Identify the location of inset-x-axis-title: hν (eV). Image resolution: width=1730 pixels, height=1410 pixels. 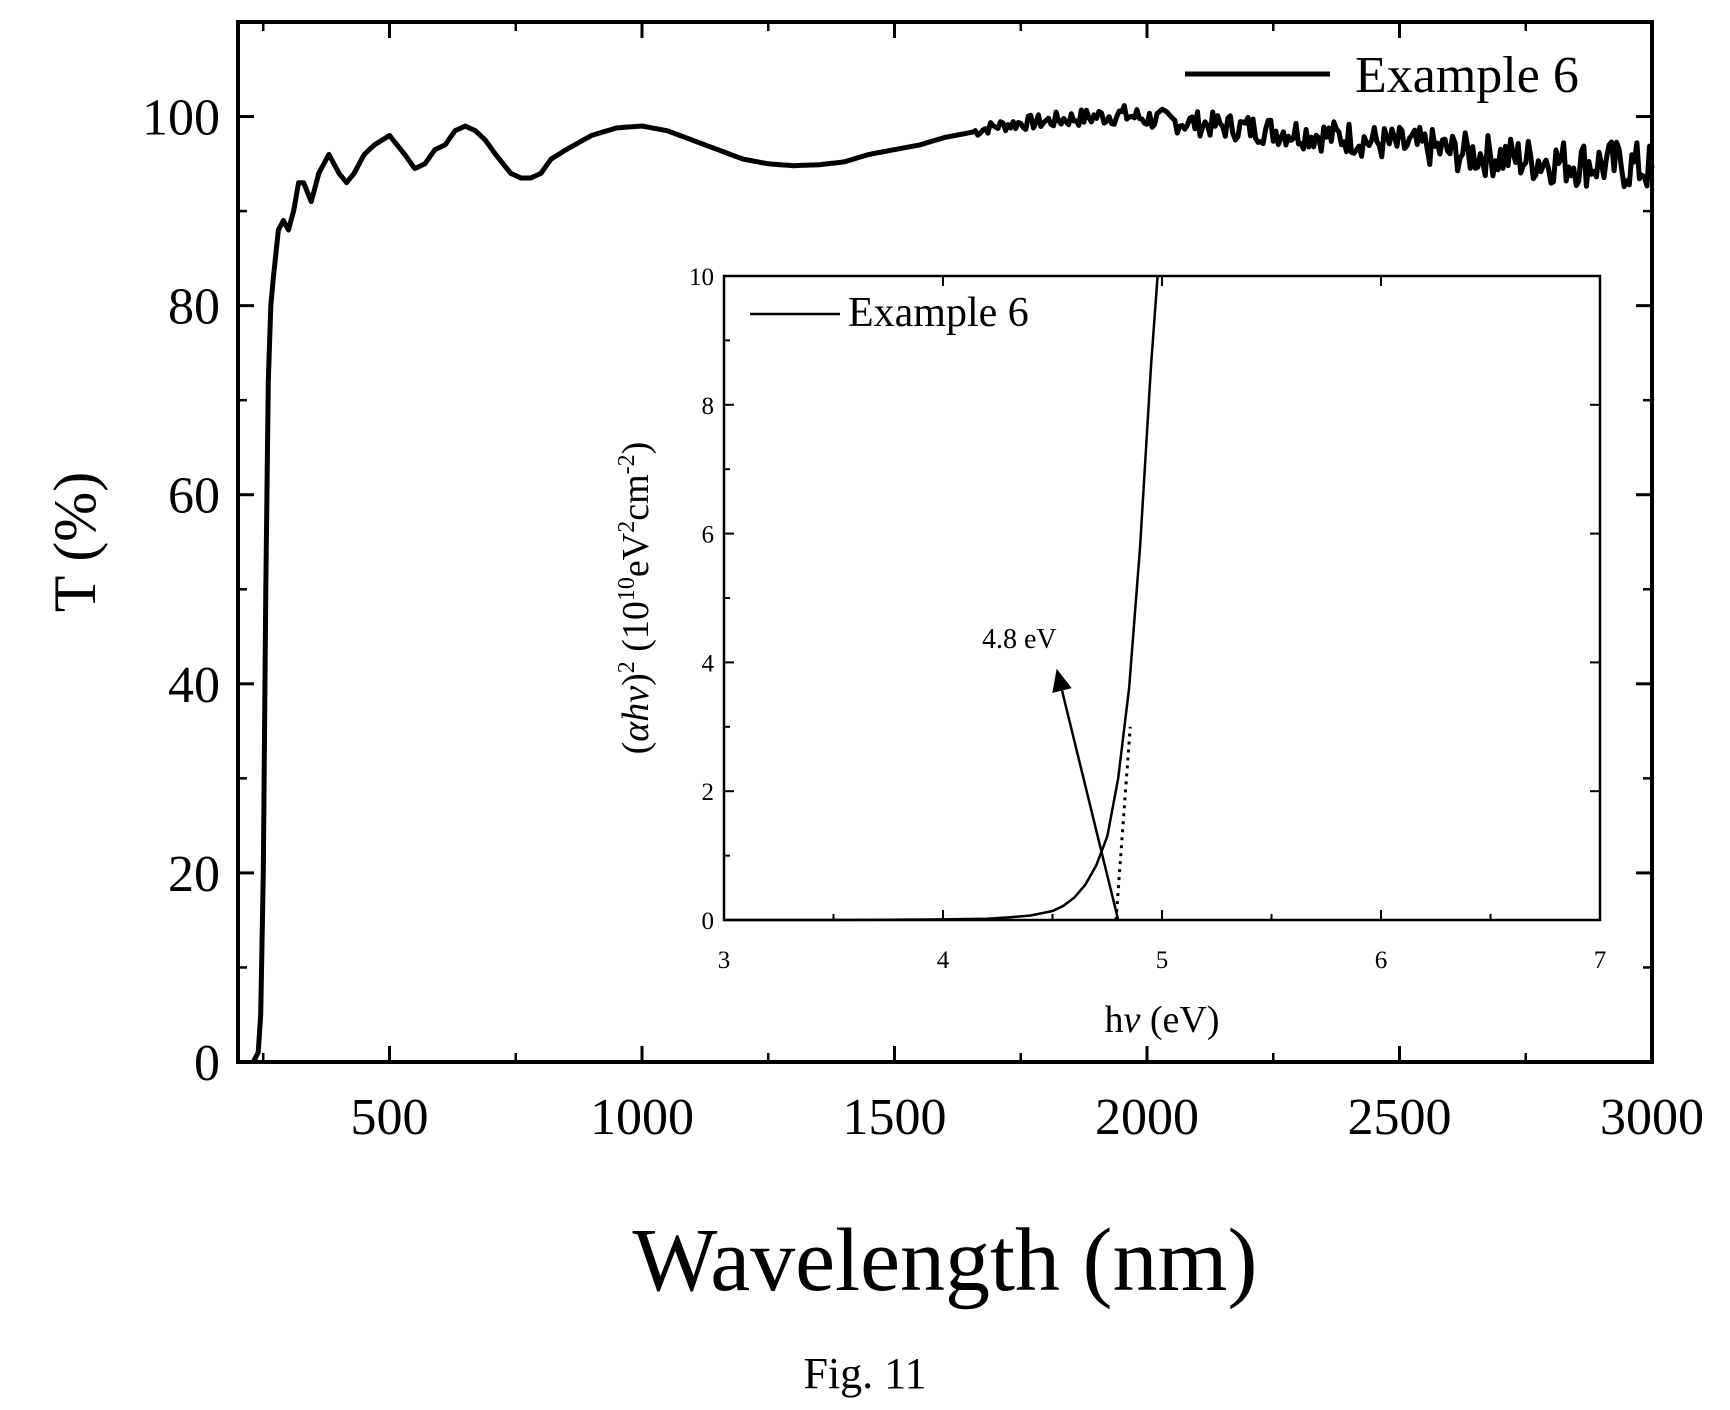
(1162, 1020).